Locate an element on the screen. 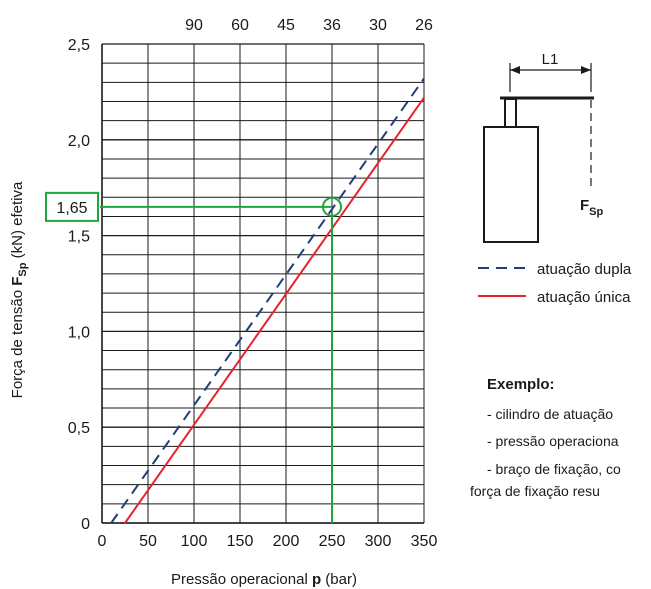 This screenshot has width=651, height=589. example-line: - cilindro de atuação is located at coordinates (550, 414).